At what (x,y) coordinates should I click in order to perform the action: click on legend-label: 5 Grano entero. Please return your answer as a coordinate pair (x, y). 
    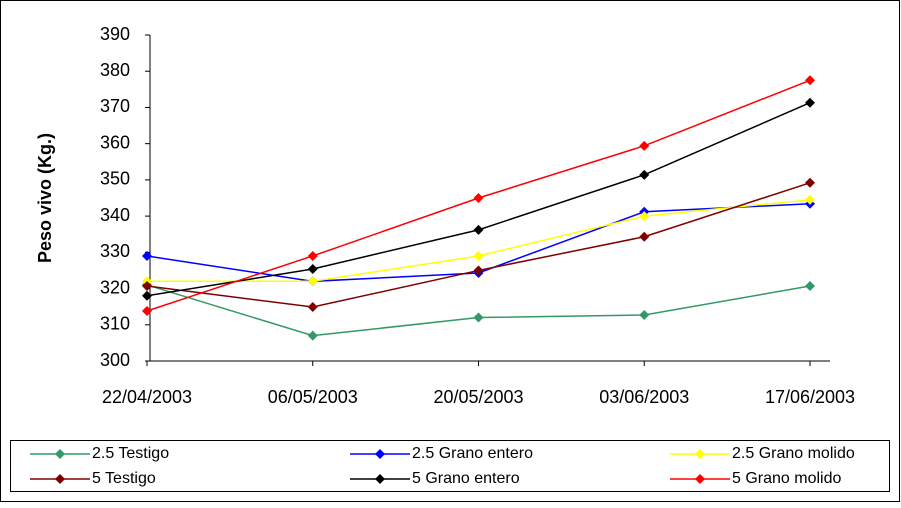
    Looking at the image, I should click on (466, 478).